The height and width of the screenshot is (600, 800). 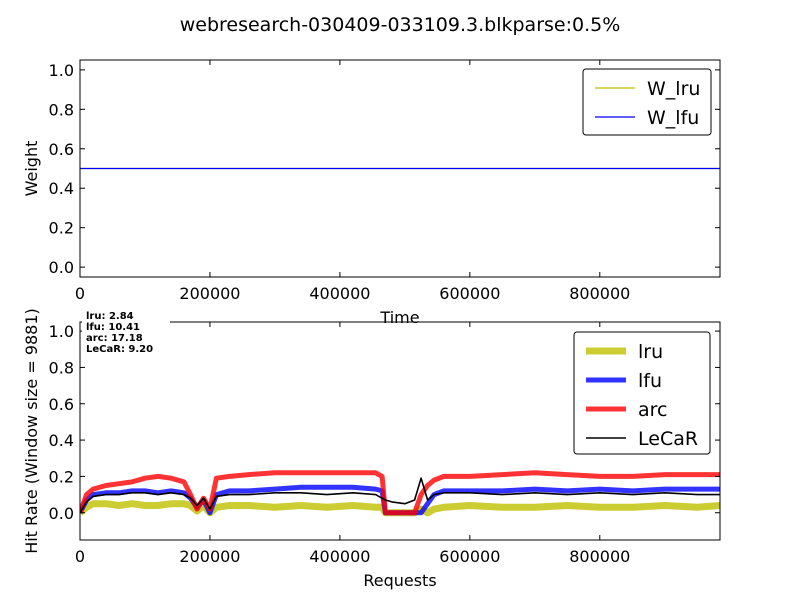 What do you see at coordinates (399, 317) in the screenshot?
I see `x-axis-label: Time` at bounding box center [399, 317].